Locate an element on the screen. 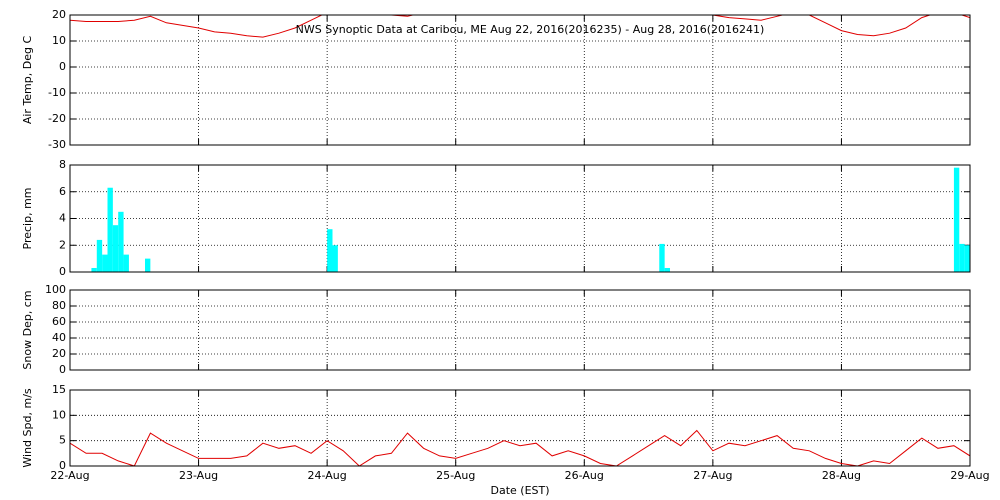  y-tick-label: 6 is located at coordinates (62, 191).